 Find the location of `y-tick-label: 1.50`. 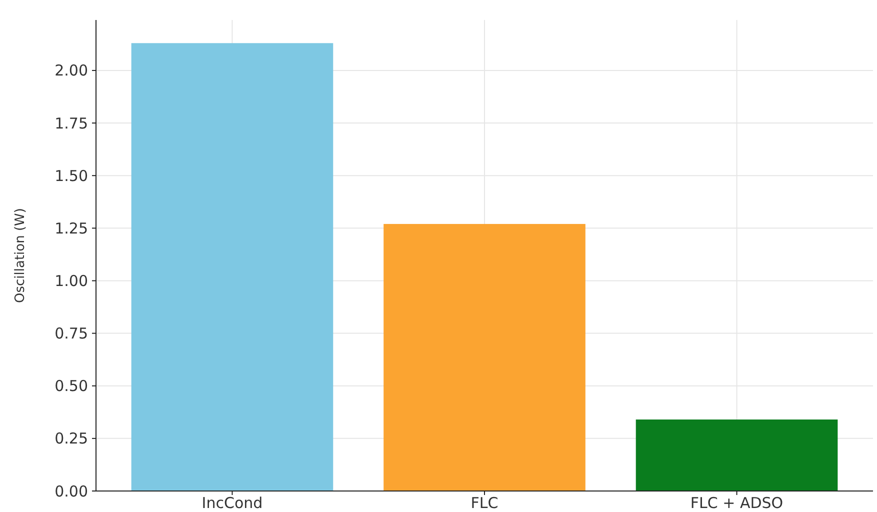

y-tick-label: 1.50 is located at coordinates (71, 175).